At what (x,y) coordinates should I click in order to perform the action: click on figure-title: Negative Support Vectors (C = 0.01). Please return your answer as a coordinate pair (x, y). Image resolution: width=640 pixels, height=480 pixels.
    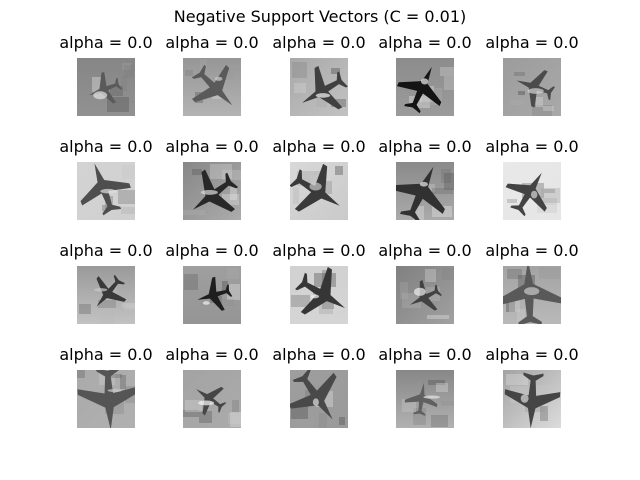
    Looking at the image, I should click on (320, 16).